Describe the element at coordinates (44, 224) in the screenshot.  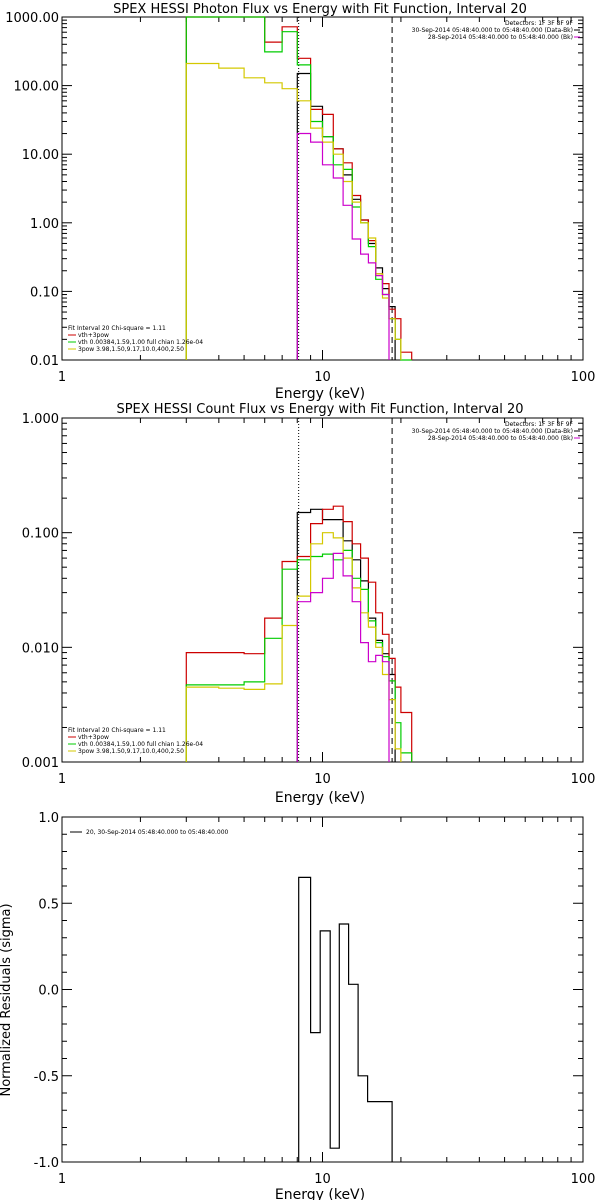
I see `y-tick-label: 1.00` at that location.